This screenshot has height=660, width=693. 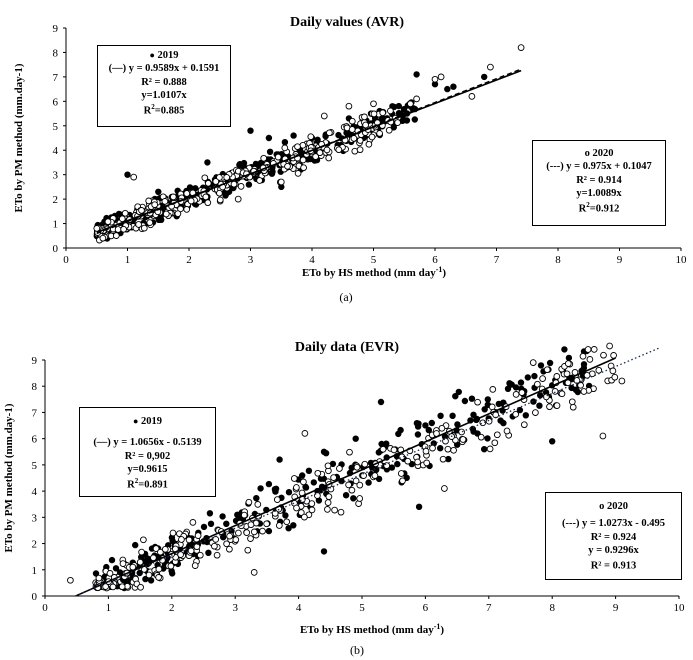 I want to click on chart-b-title: Daily data (EVR), so click(x=347, y=347).